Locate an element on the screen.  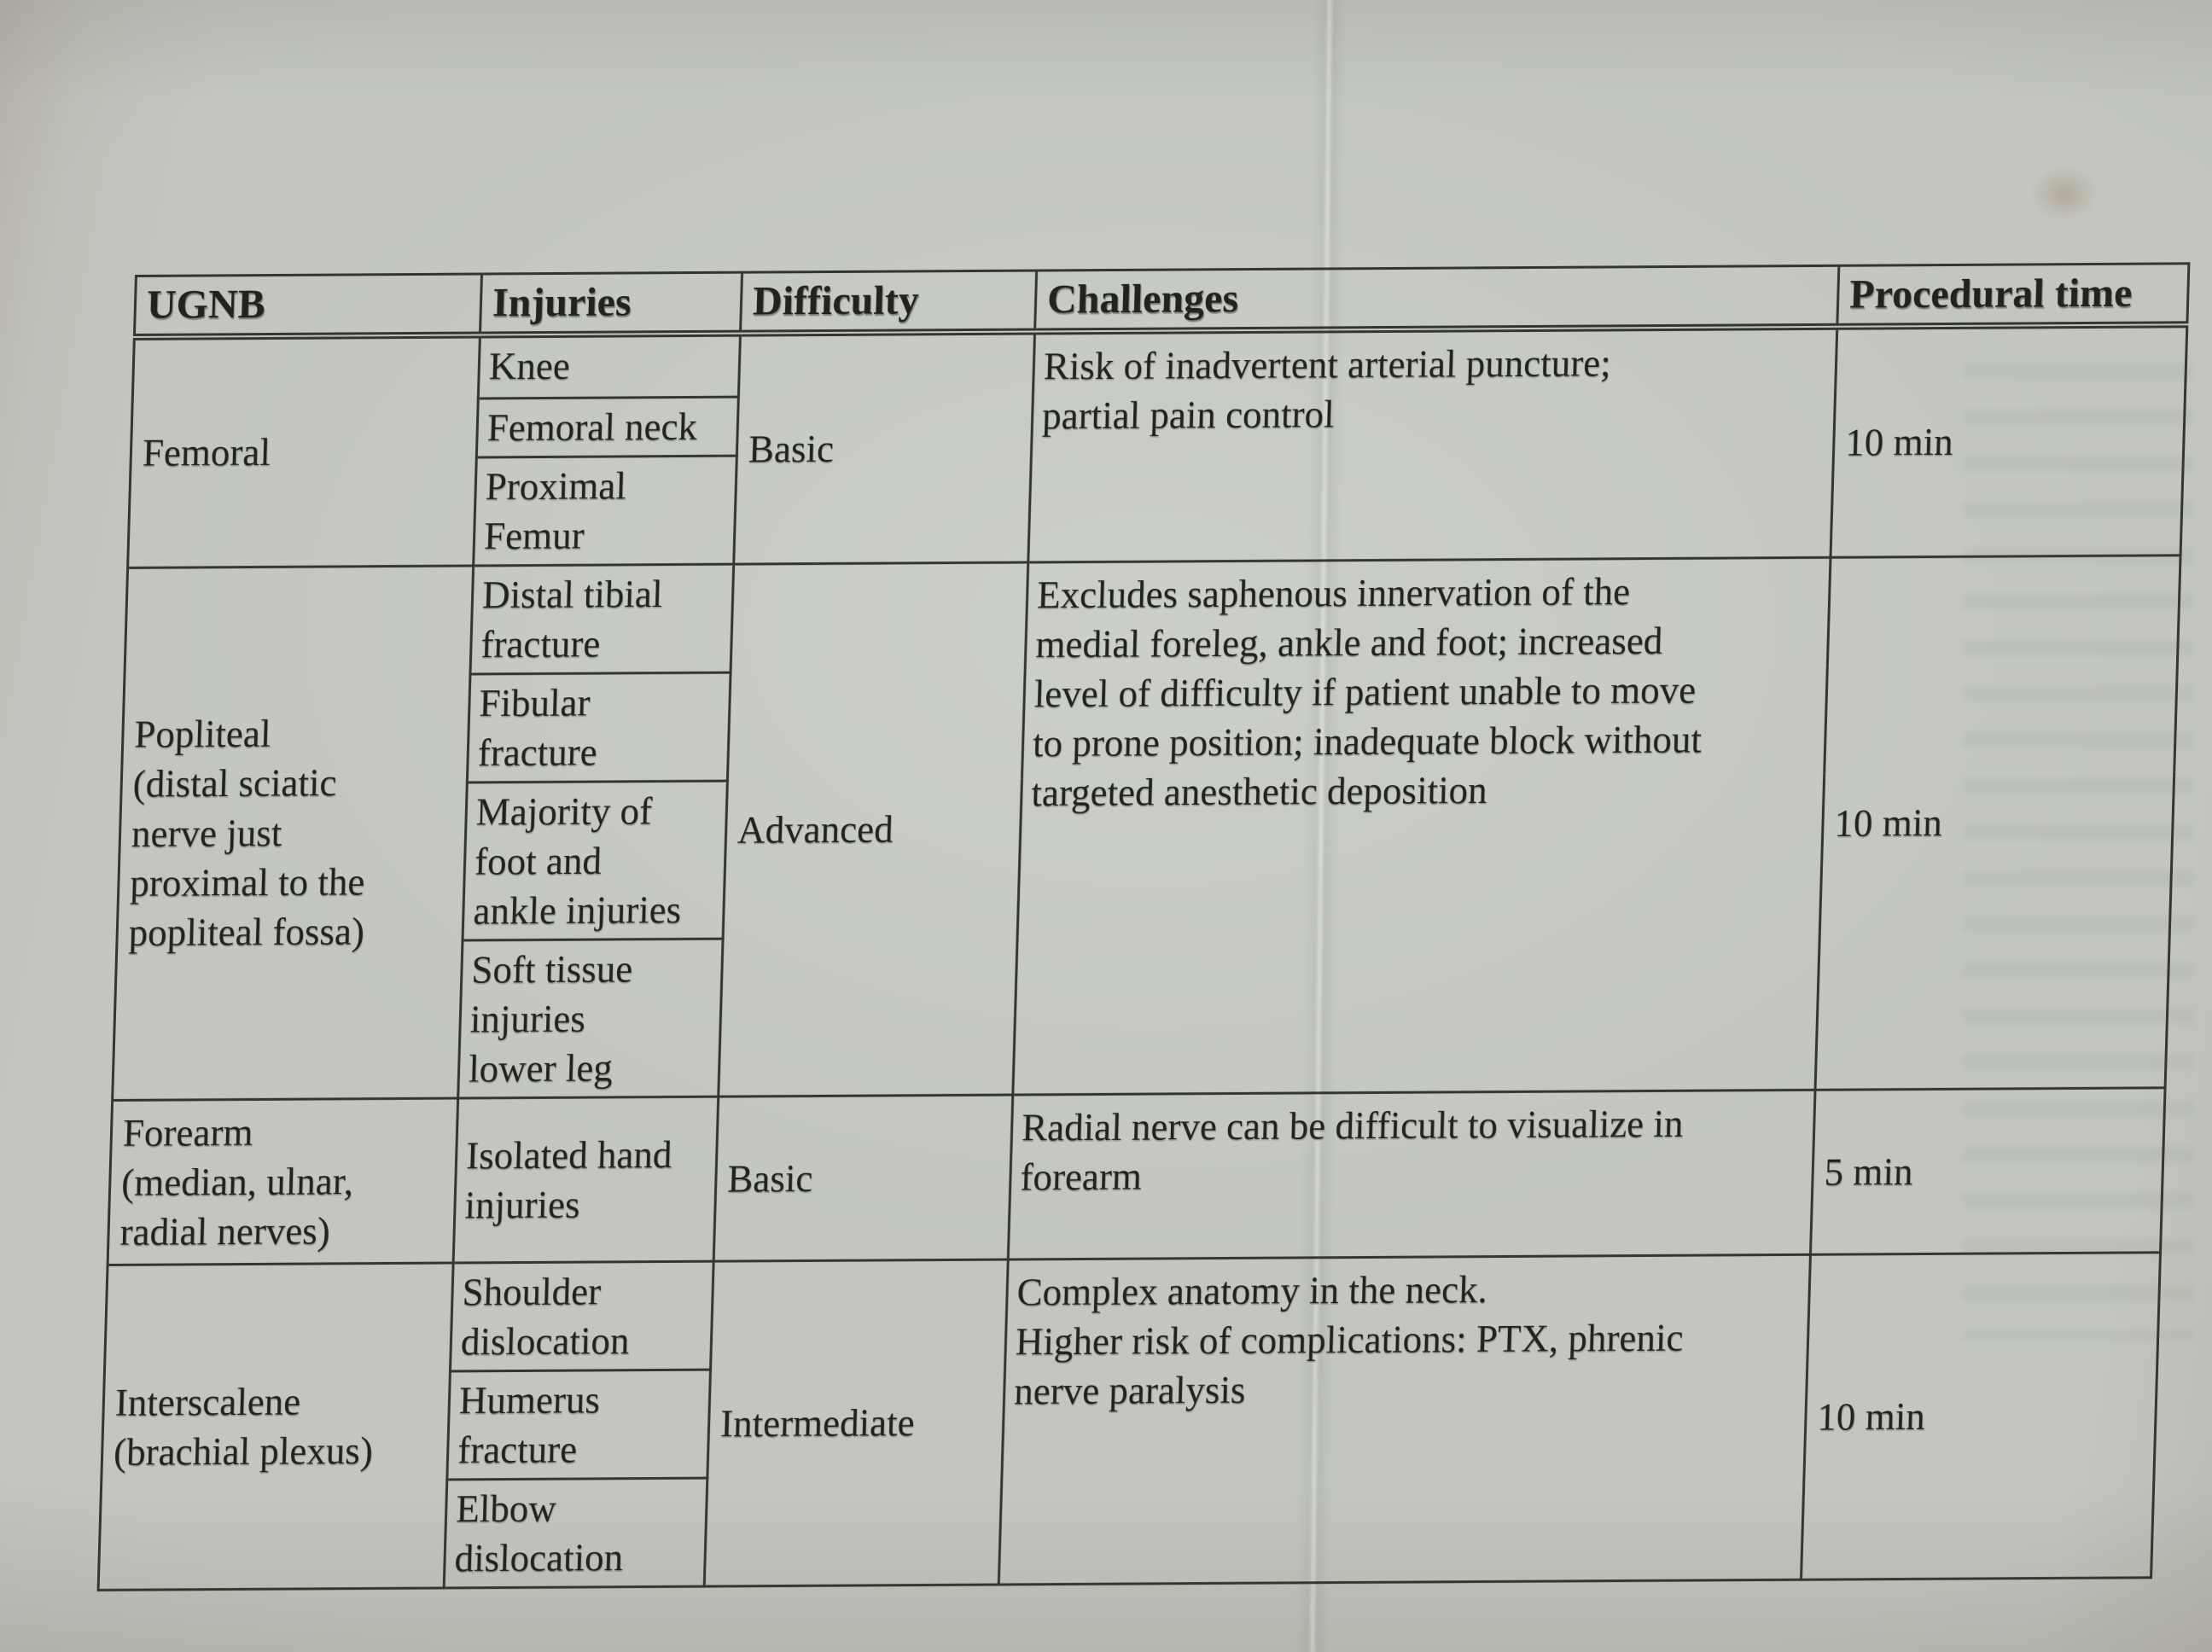
difficulty-cell: Advanced is located at coordinates (873, 828).